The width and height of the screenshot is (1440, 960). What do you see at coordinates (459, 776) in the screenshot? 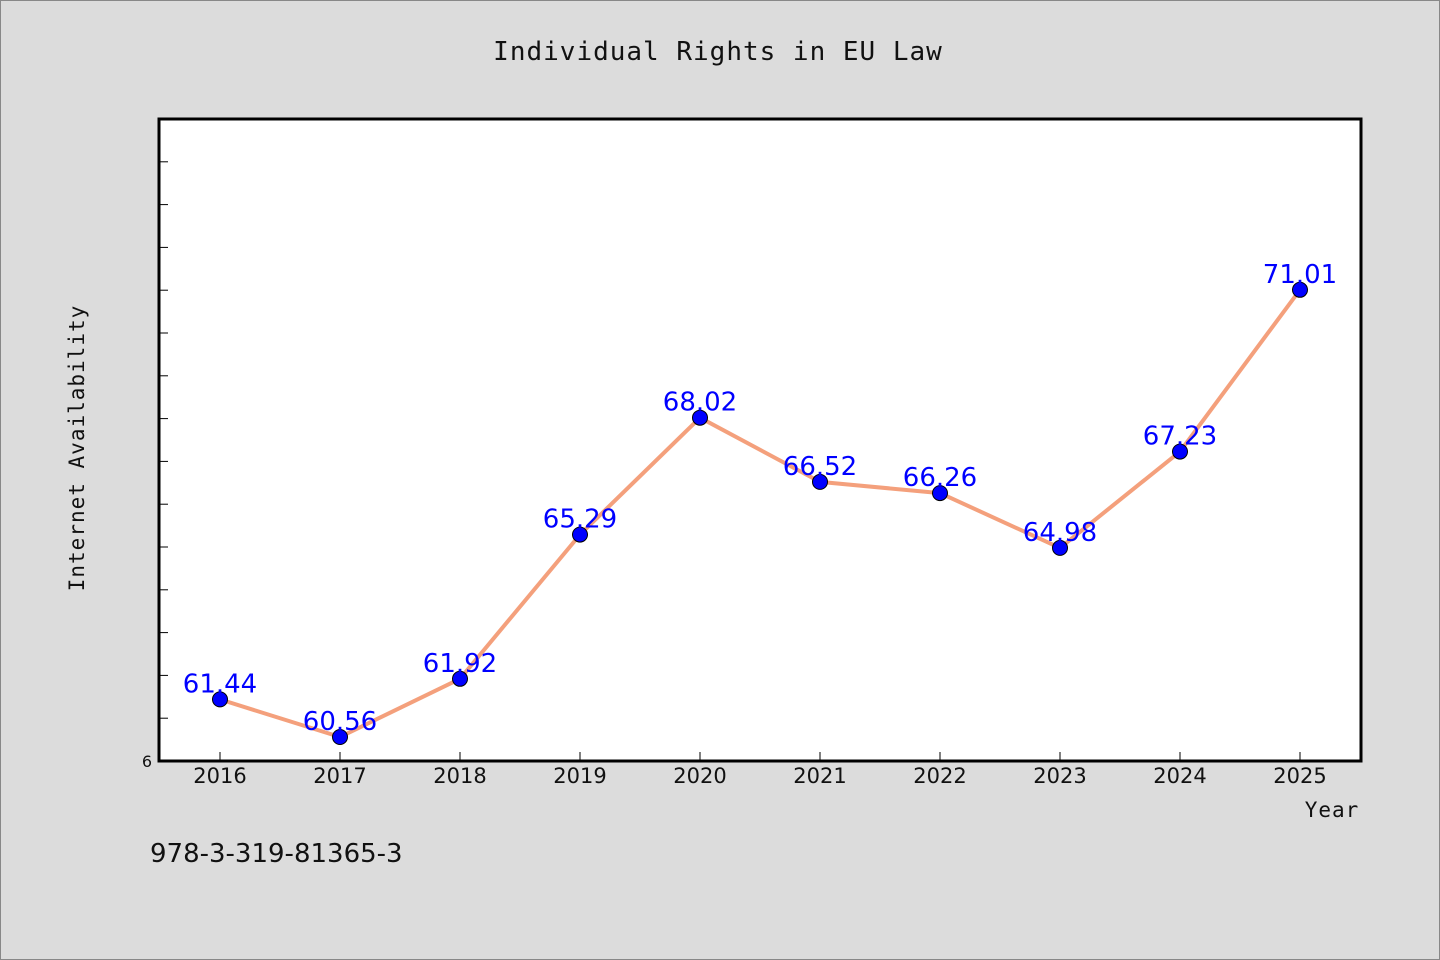
I see `x-tick-label: 2018` at bounding box center [459, 776].